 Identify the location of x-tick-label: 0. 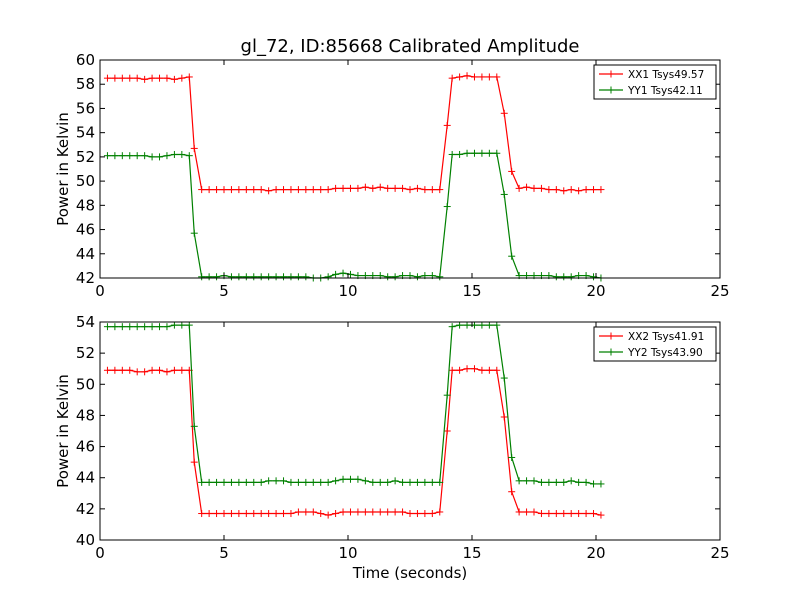
(100, 553).